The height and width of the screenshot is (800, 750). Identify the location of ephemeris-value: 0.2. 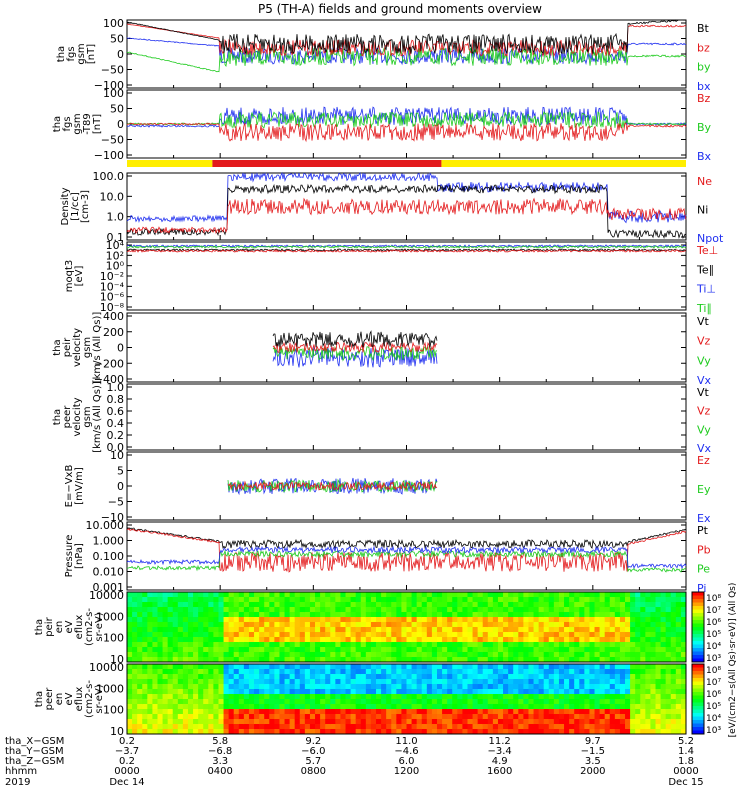
(127, 761).